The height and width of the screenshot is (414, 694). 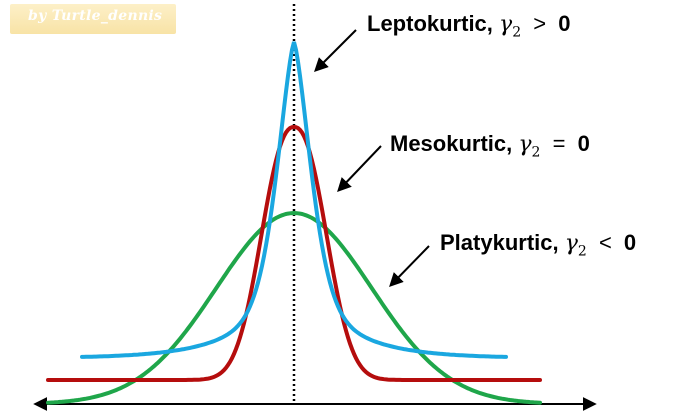 What do you see at coordinates (409, 266) in the screenshot?
I see `platykurtic-pointer-arrow` at bounding box center [409, 266].